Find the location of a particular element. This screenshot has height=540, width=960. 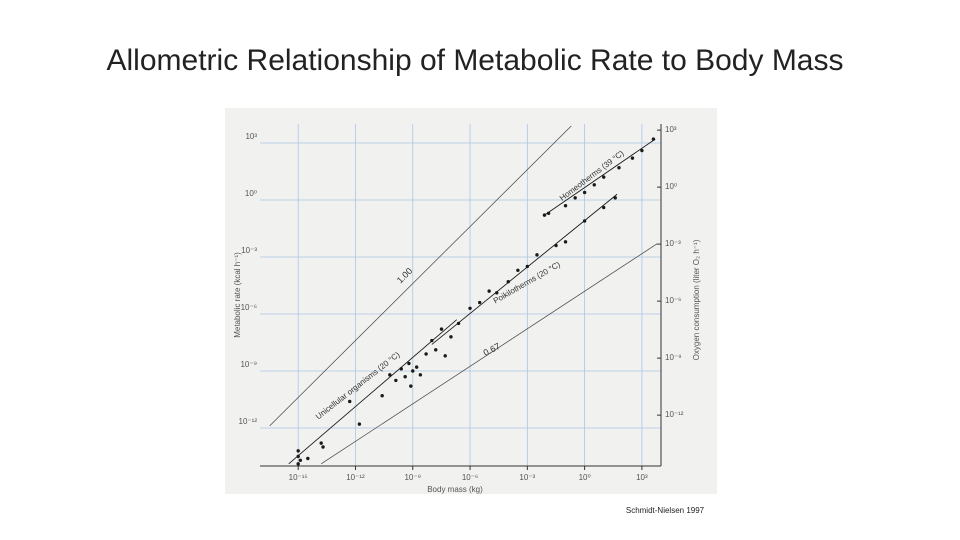

y-axis-title: Metabolic rate (kcal h⁻¹) is located at coordinates (237, 295).